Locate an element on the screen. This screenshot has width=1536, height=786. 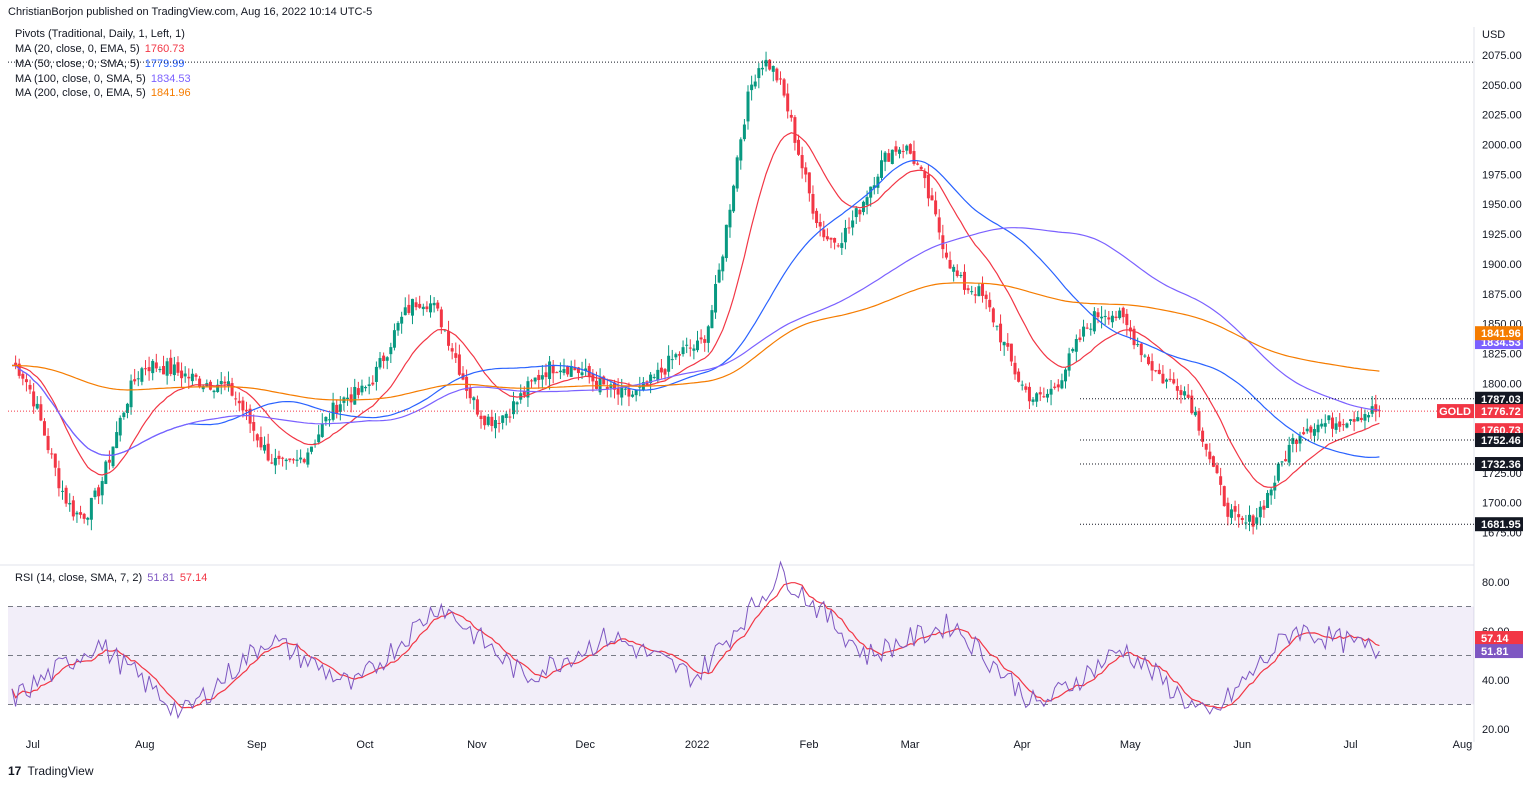
price-axis-tick: 2075.00 is located at coordinates (1502, 56).